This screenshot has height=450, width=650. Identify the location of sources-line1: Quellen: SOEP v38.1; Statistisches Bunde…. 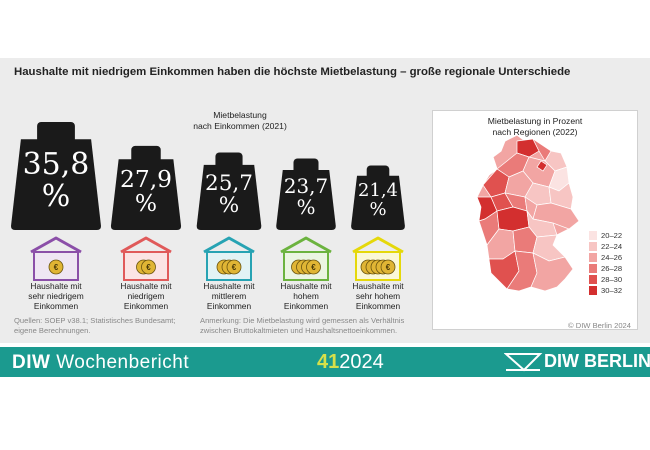
(95, 320).